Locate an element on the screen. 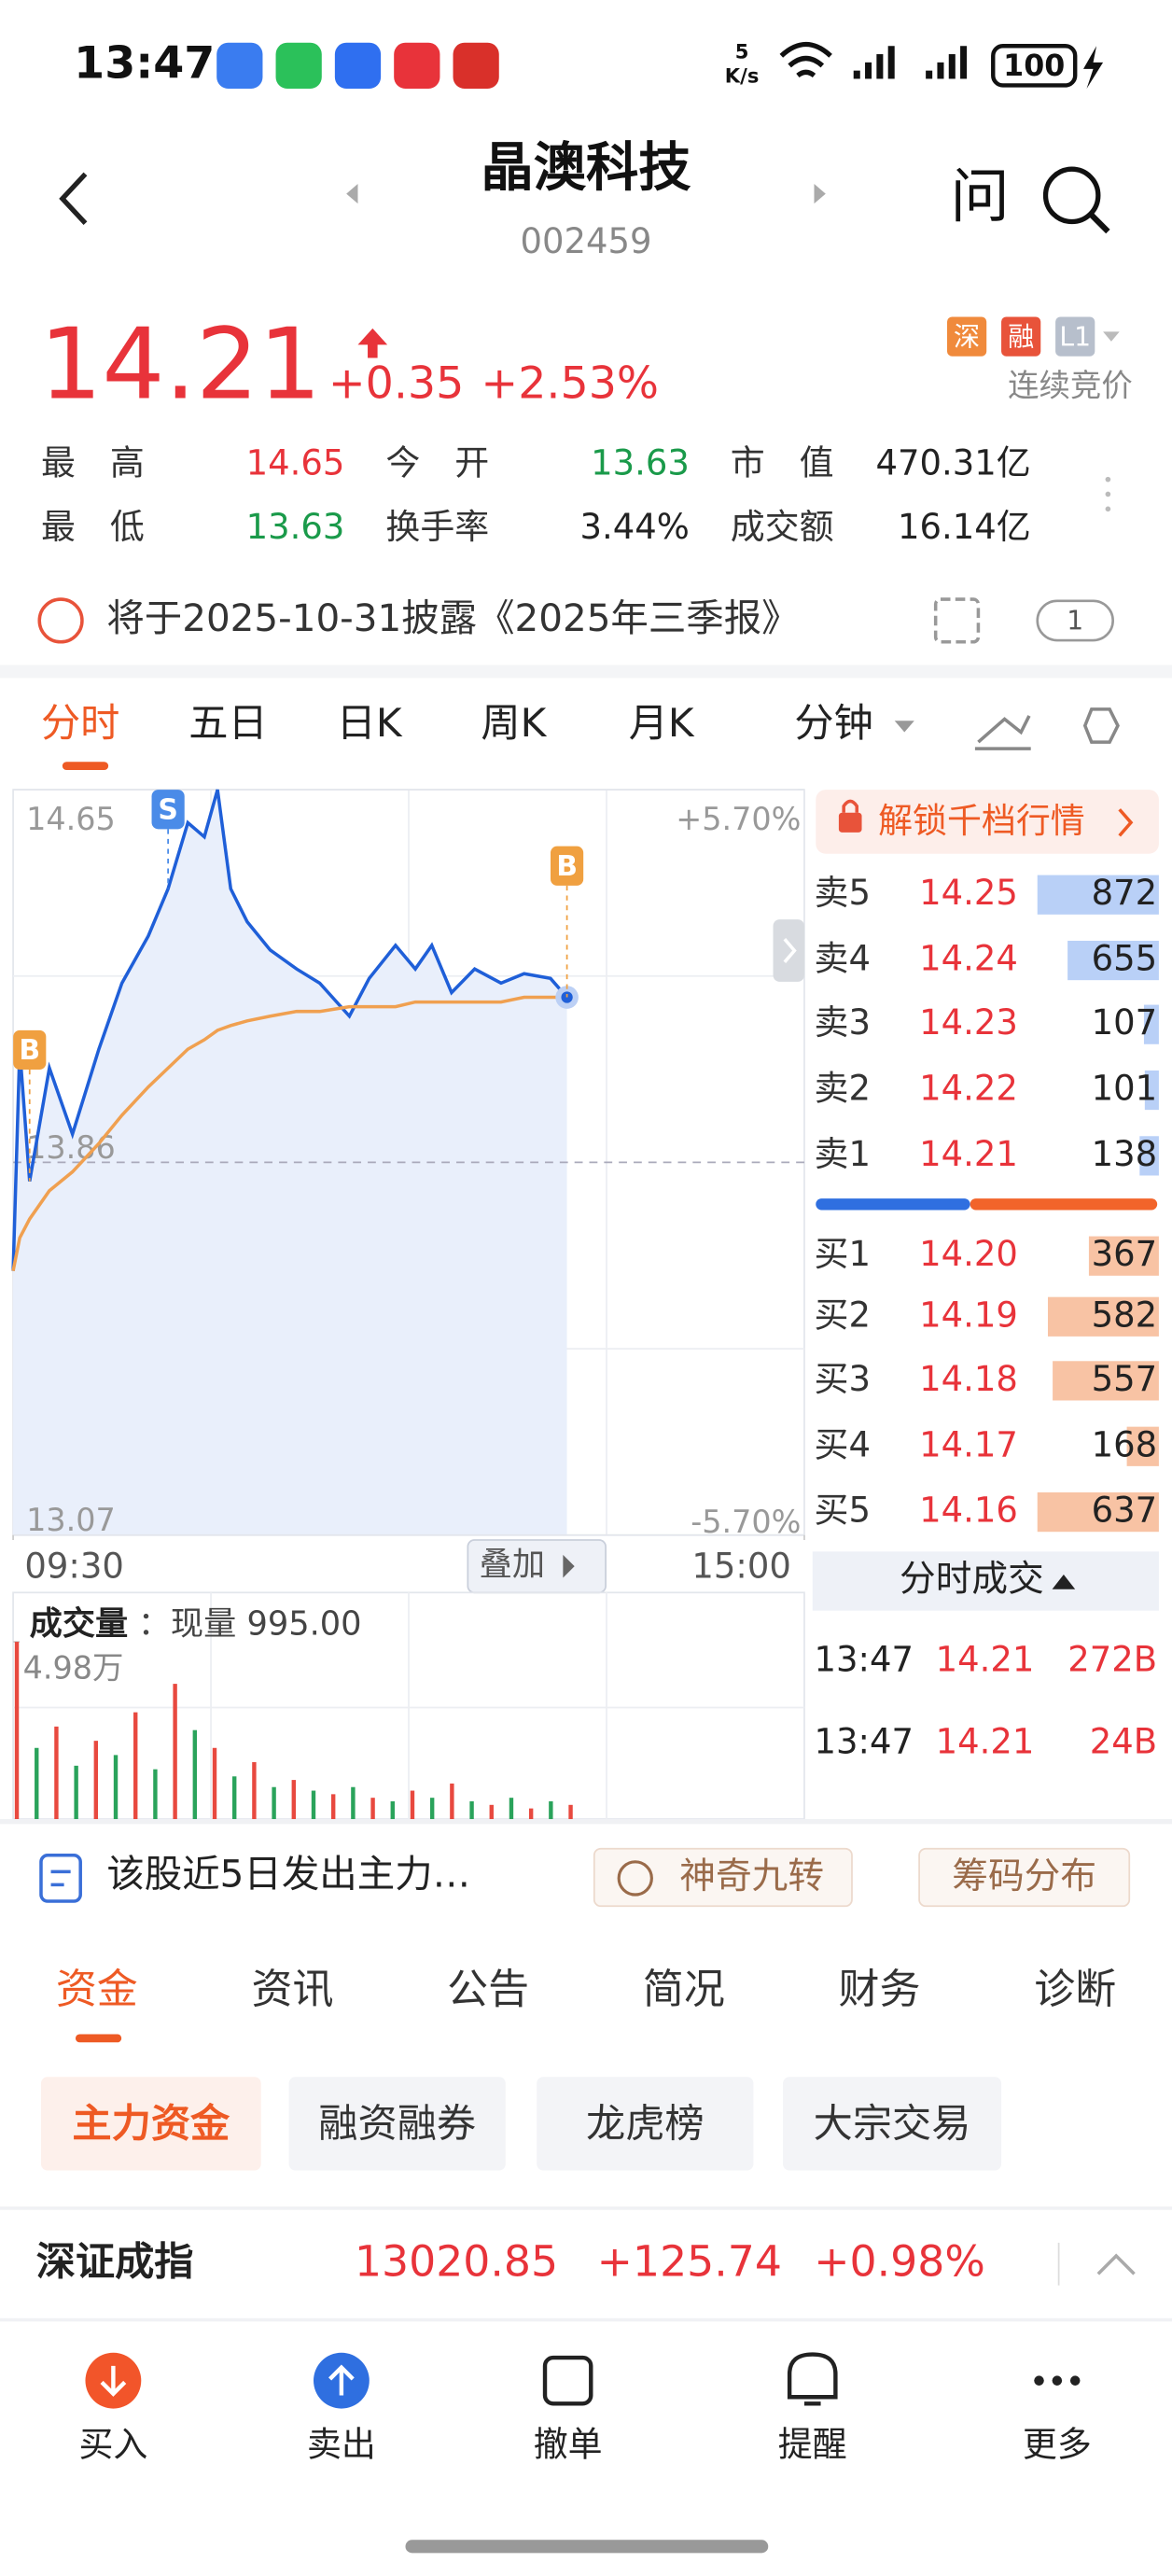 This screenshot has height=2576, width=1172. chart-tab-underline is located at coordinates (85, 766).